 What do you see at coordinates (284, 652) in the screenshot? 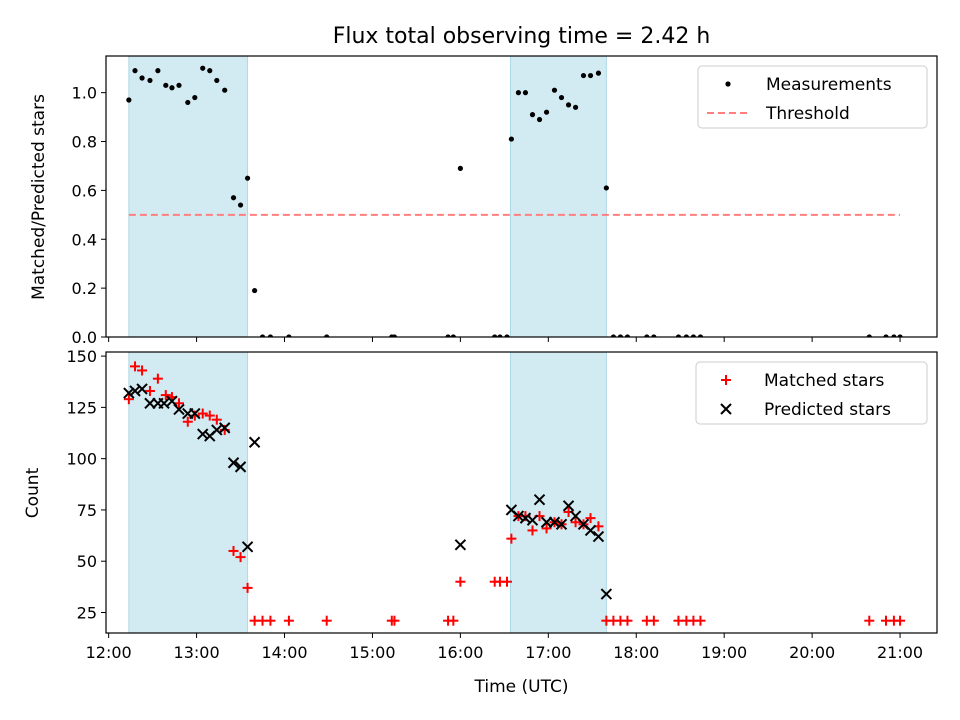
I see `xtick-label: 14:00` at bounding box center [284, 652].